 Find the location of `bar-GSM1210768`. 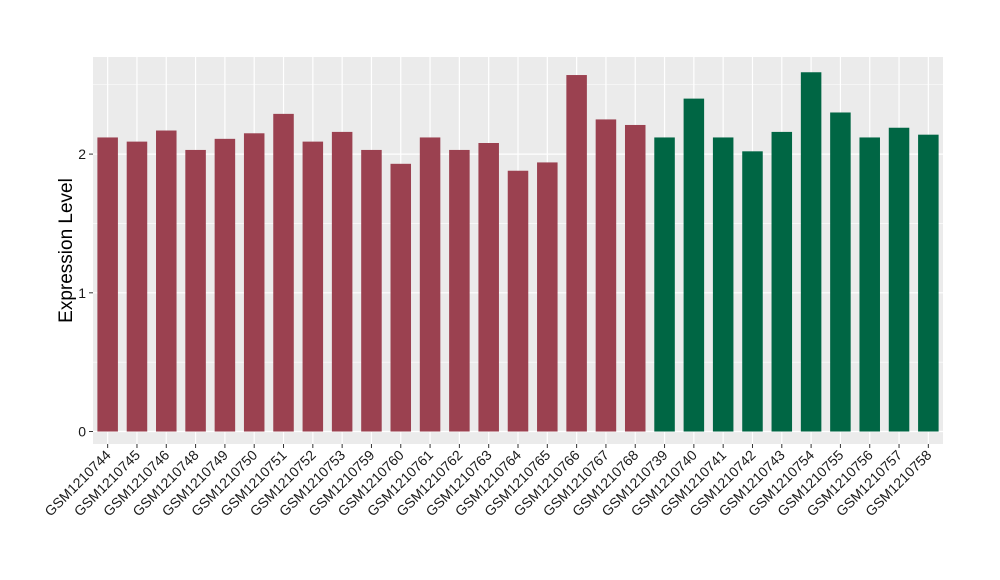

bar-GSM1210768 is located at coordinates (635, 278).